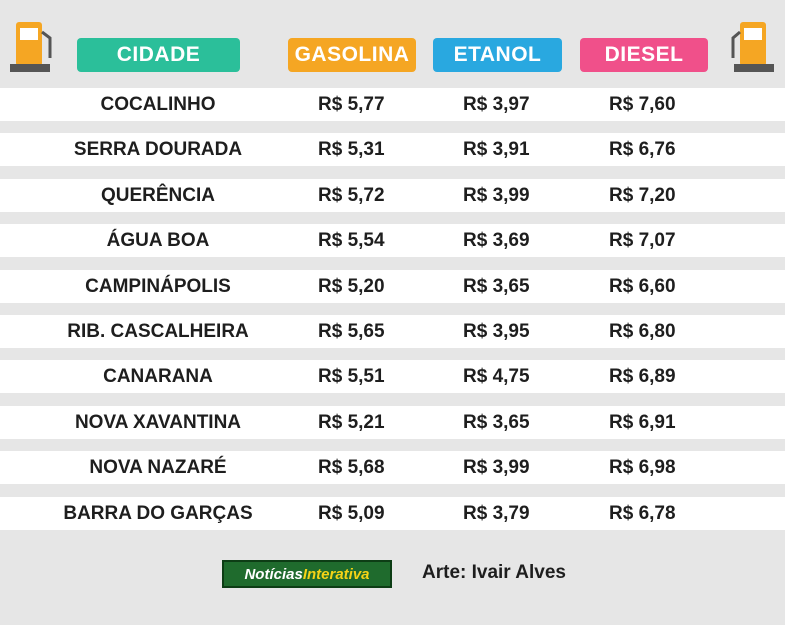  Describe the element at coordinates (392, 104) in the screenshot. I see `table-row: COCALINHO R$ 5,77 R$ 3,97 R$ 7,60` at that location.